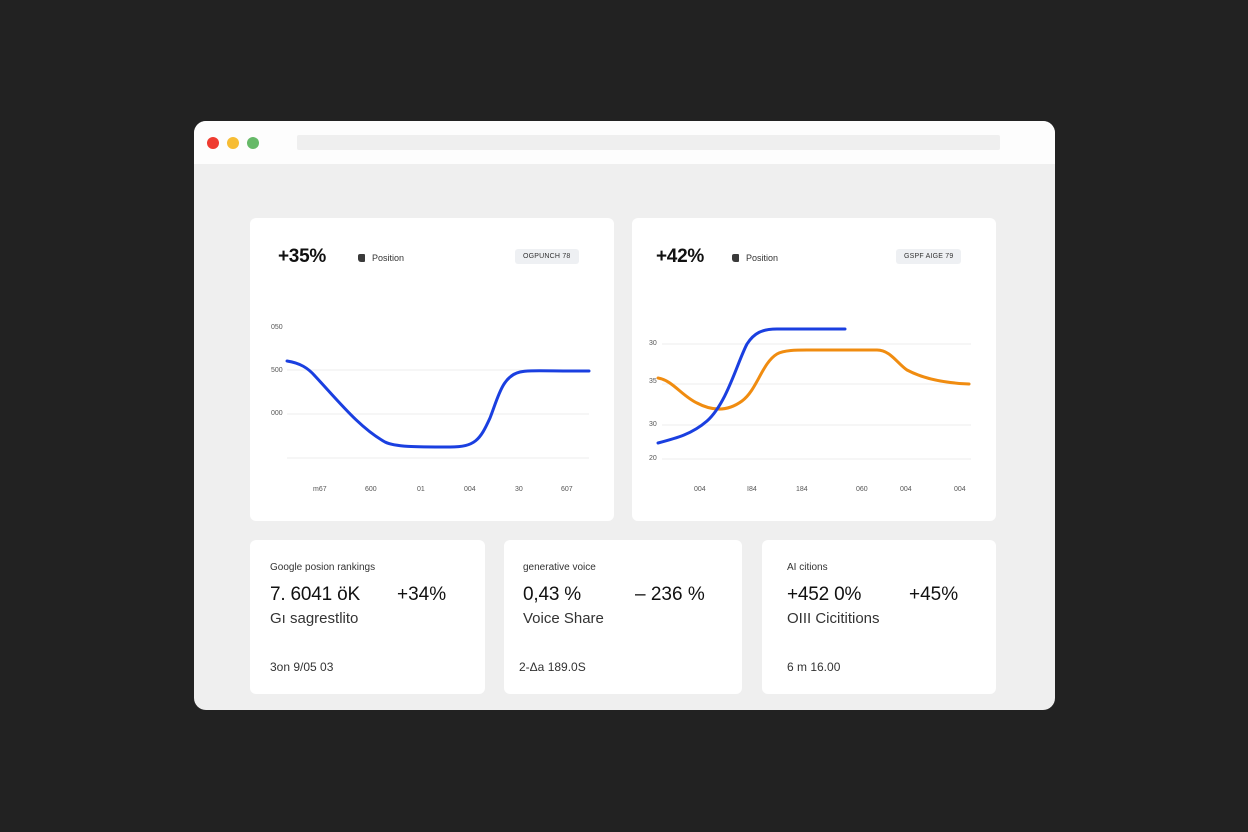 The height and width of the screenshot is (832, 1248). What do you see at coordinates (421, 489) in the screenshot?
I see `x-tick: 01` at bounding box center [421, 489].